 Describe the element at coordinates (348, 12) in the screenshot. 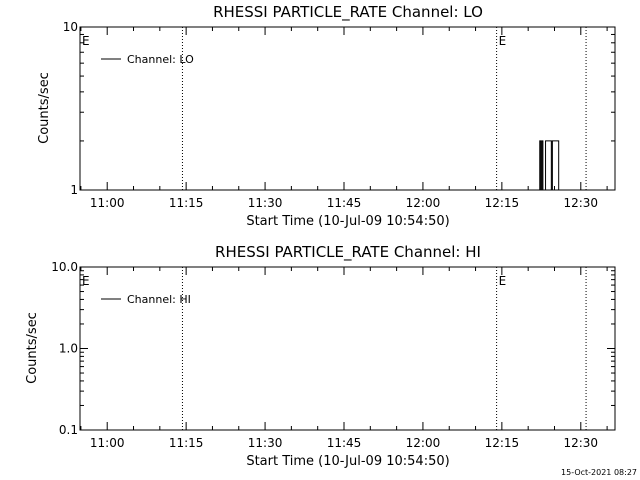

I see `panel-lo-title: RHESSI PARTICLE_RATE Channel: LO` at that location.